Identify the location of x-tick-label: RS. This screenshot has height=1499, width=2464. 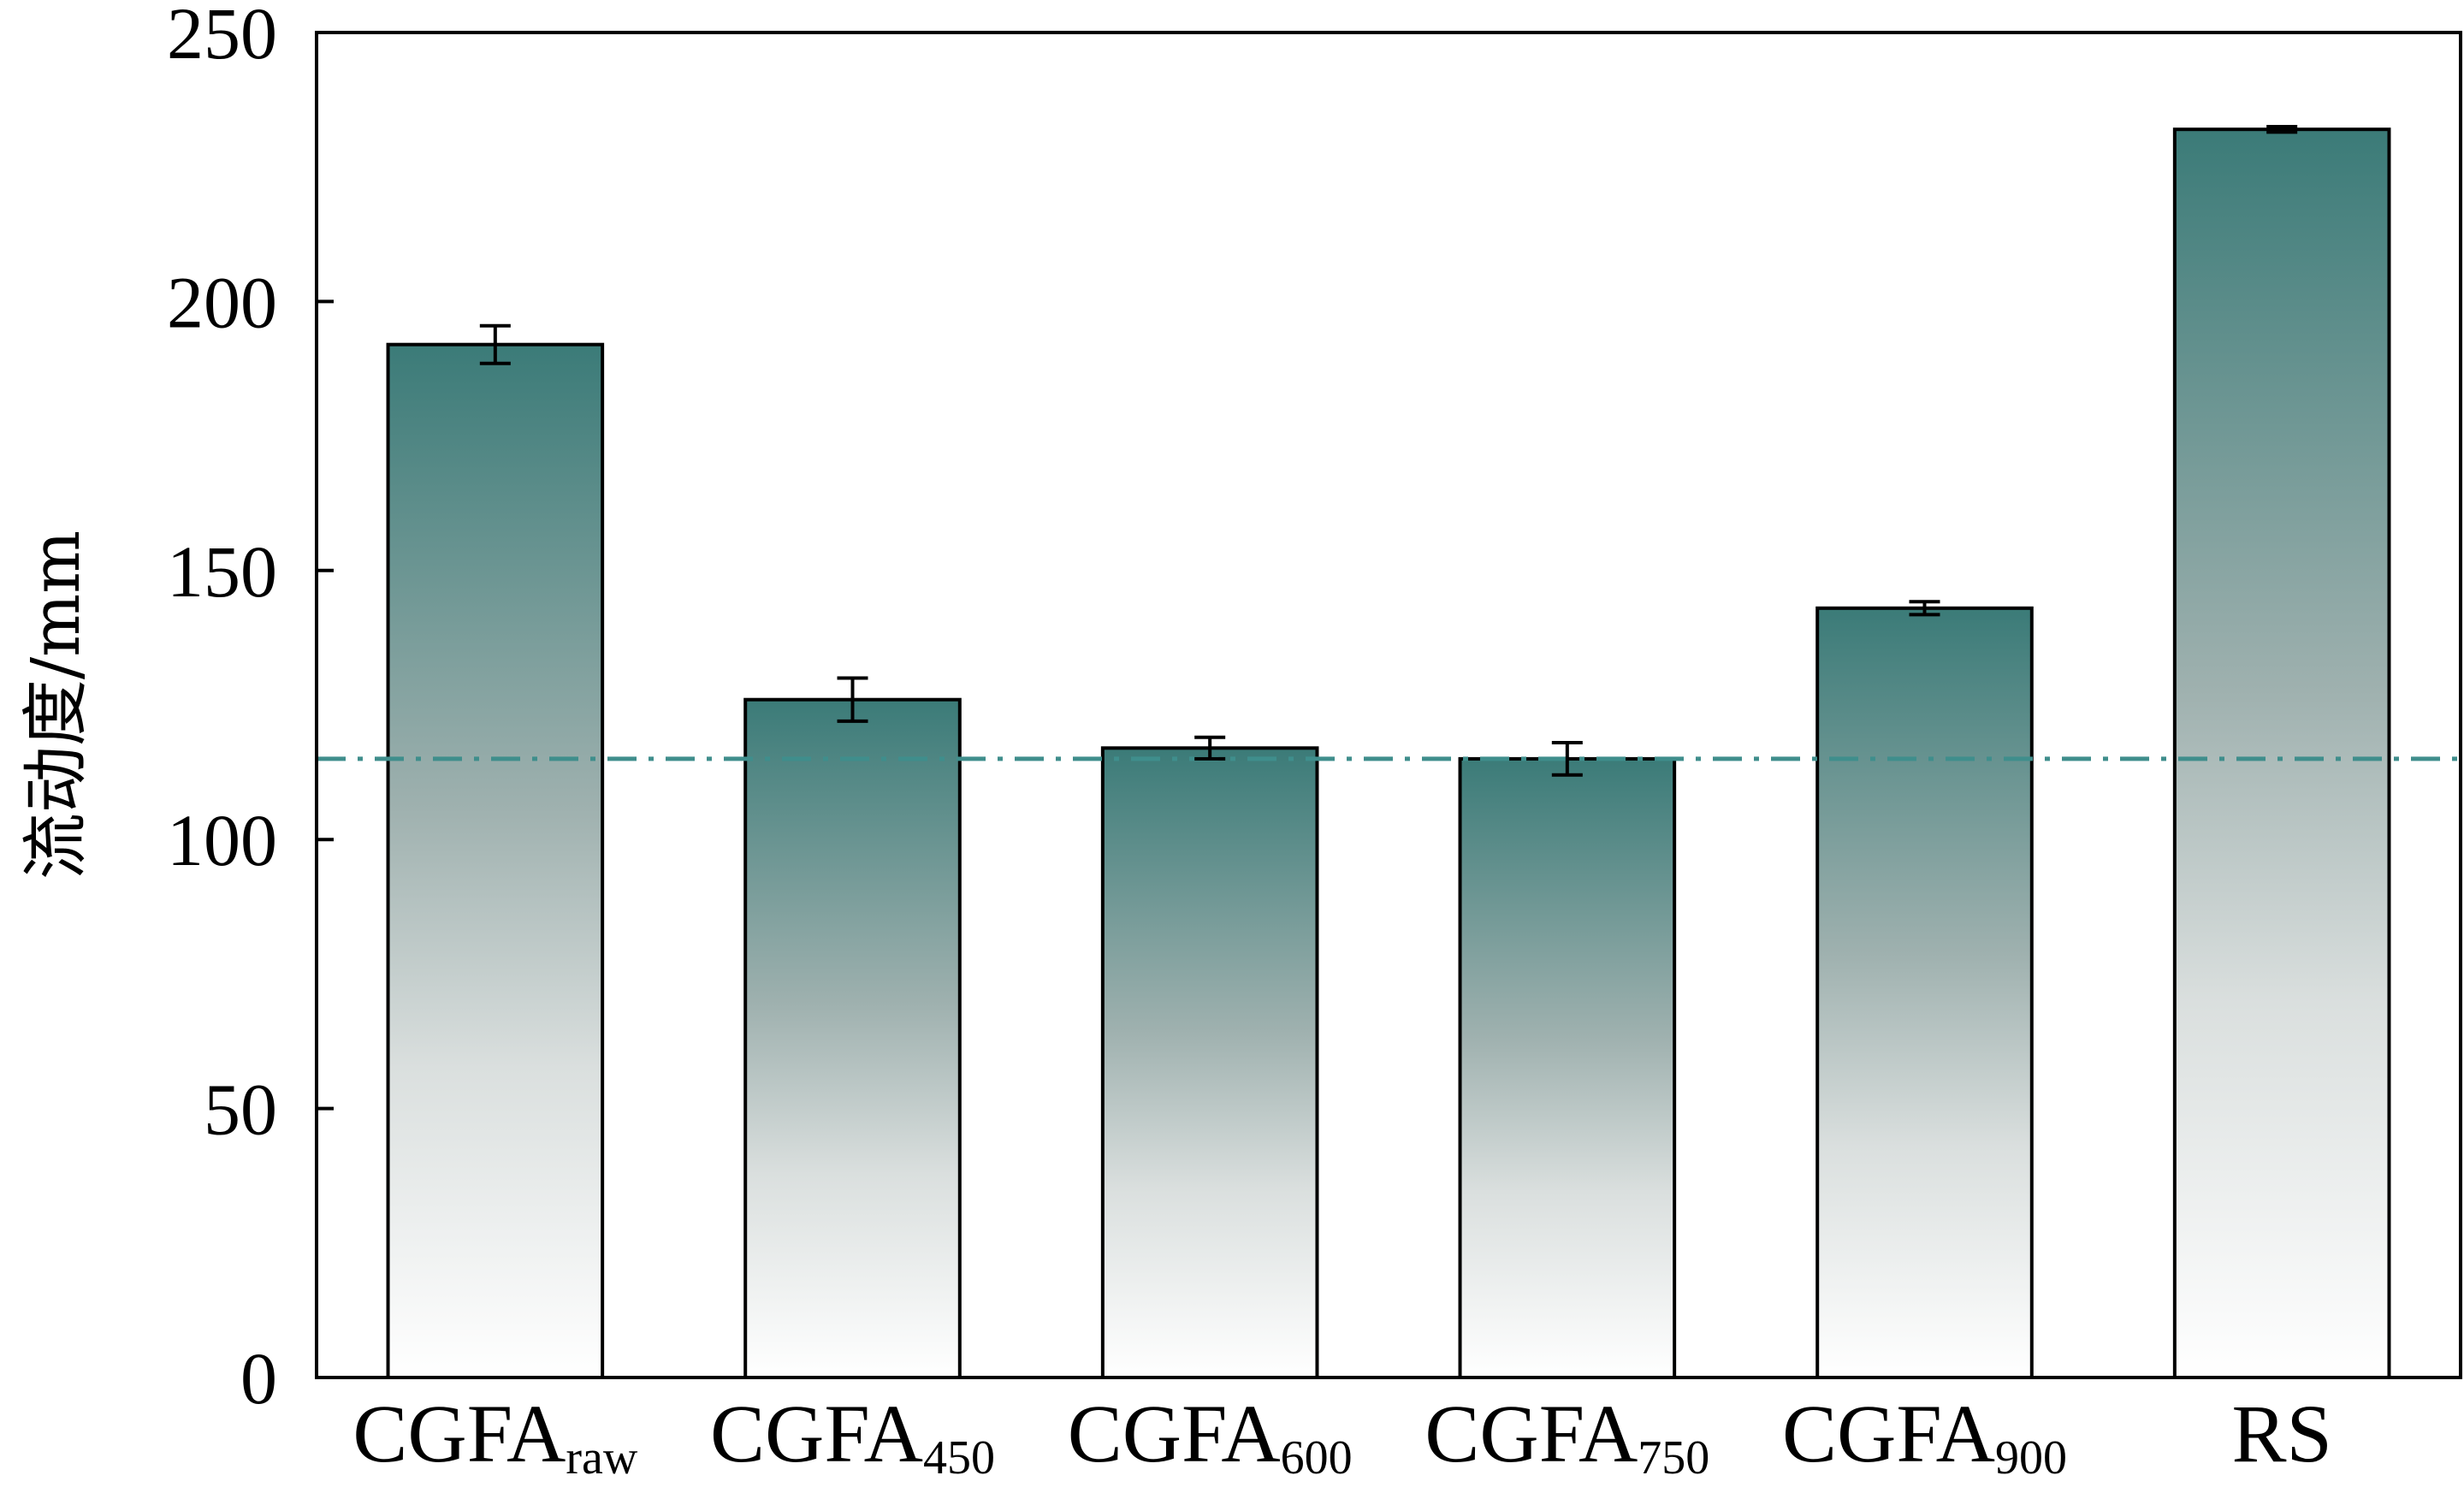
(2281, 1433).